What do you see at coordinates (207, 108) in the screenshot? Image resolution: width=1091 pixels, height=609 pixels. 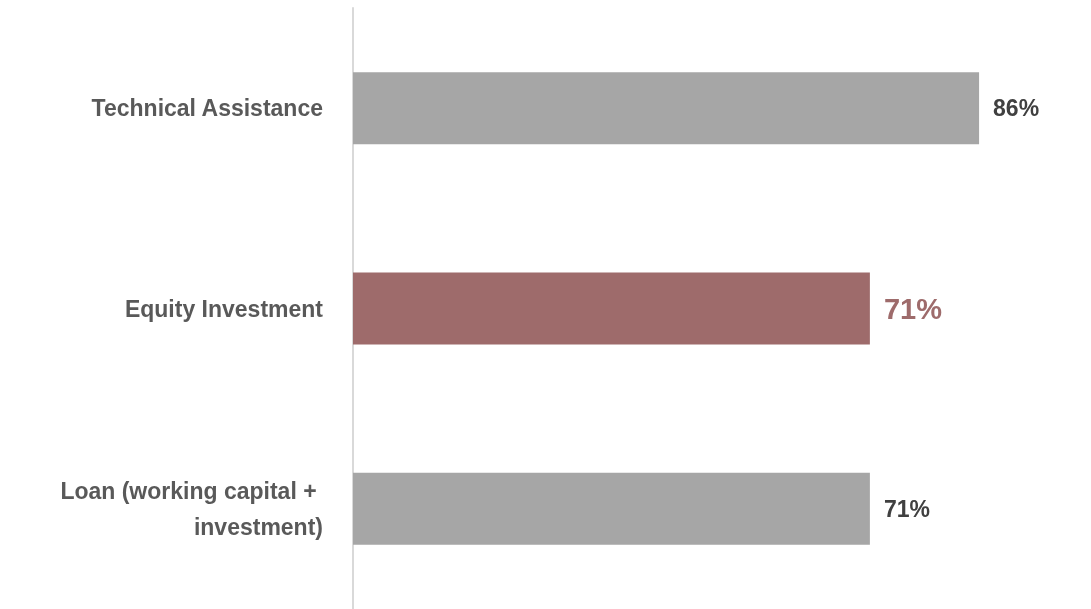 I see `y-tick-label: Technical Assistance` at bounding box center [207, 108].